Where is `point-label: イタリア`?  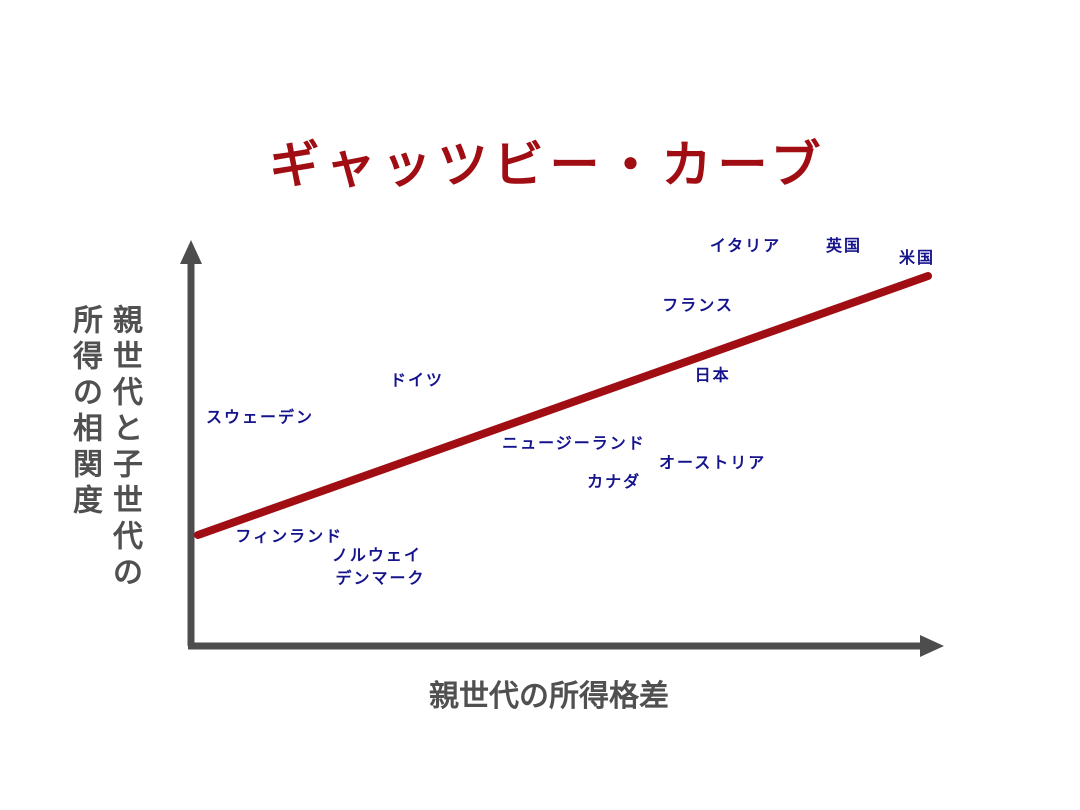 point-label: イタリア is located at coordinates (745, 245).